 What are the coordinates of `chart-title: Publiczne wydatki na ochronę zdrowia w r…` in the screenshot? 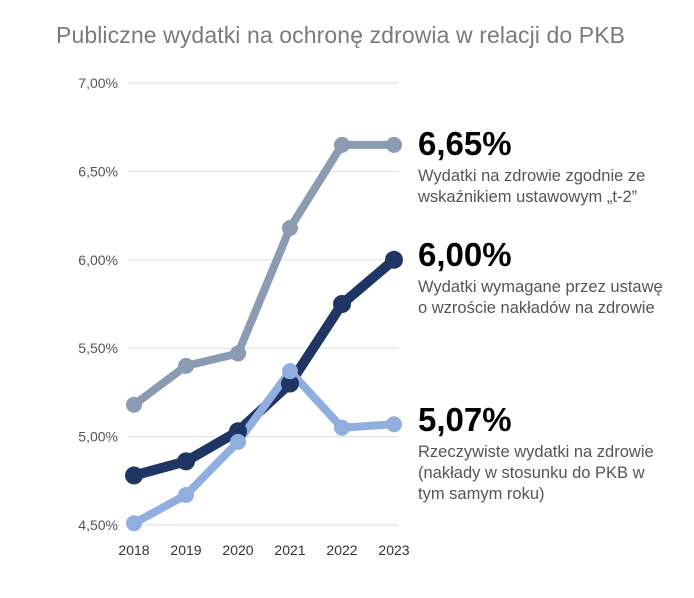 It's located at (341, 35).